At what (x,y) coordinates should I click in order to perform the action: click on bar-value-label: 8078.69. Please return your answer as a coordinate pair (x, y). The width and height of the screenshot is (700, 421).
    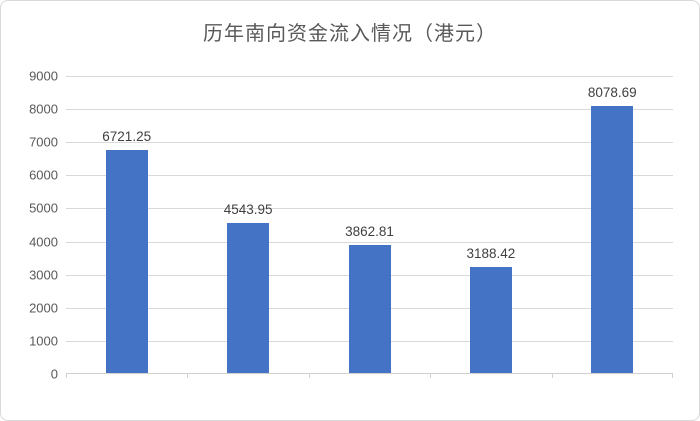
    Looking at the image, I should click on (612, 92).